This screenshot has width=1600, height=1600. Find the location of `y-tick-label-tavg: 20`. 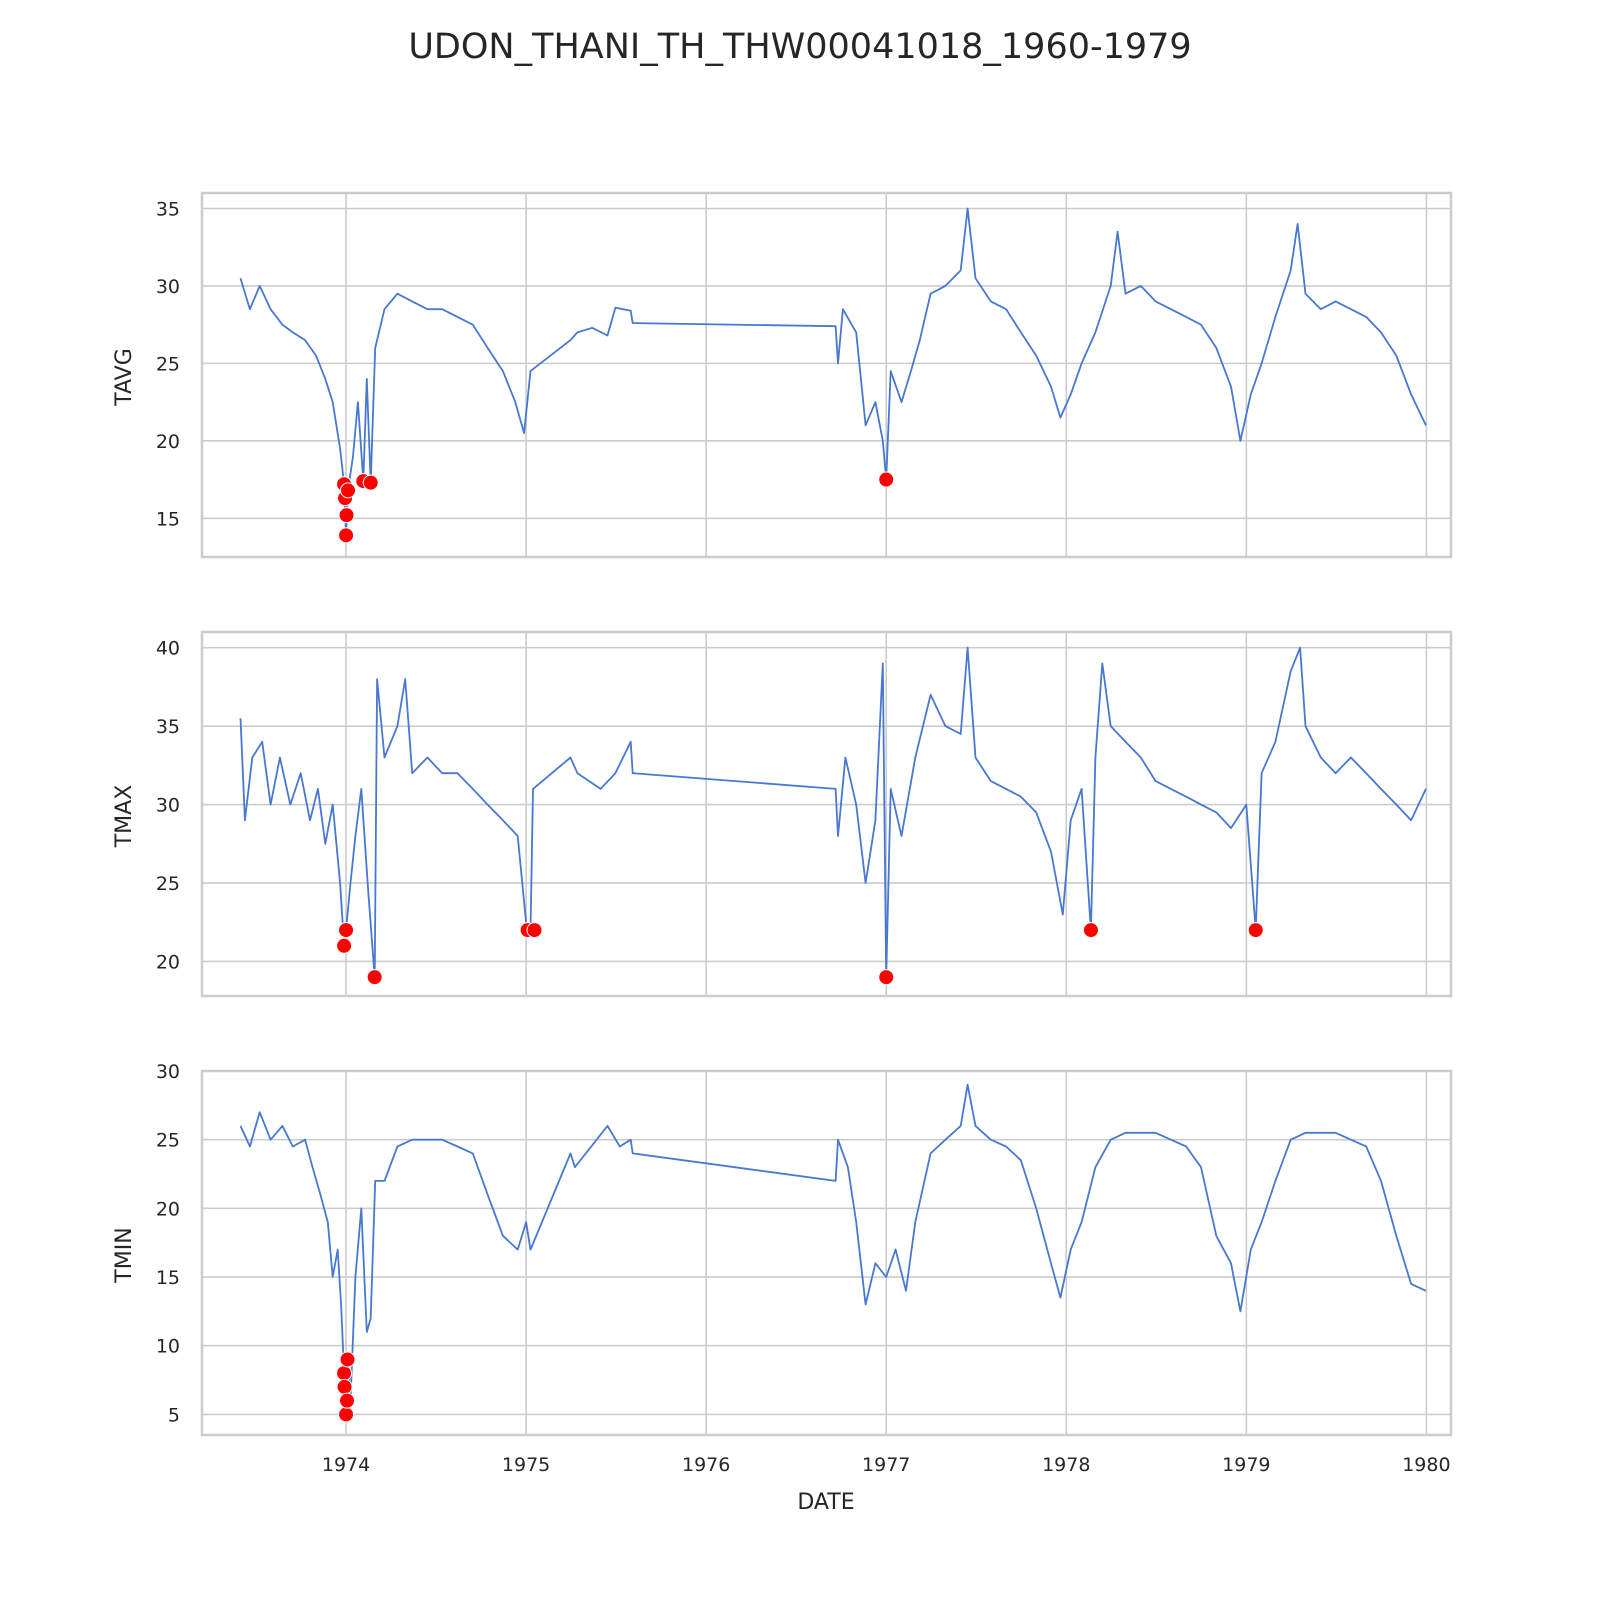

y-tick-label-tavg: 20 is located at coordinates (168, 442).